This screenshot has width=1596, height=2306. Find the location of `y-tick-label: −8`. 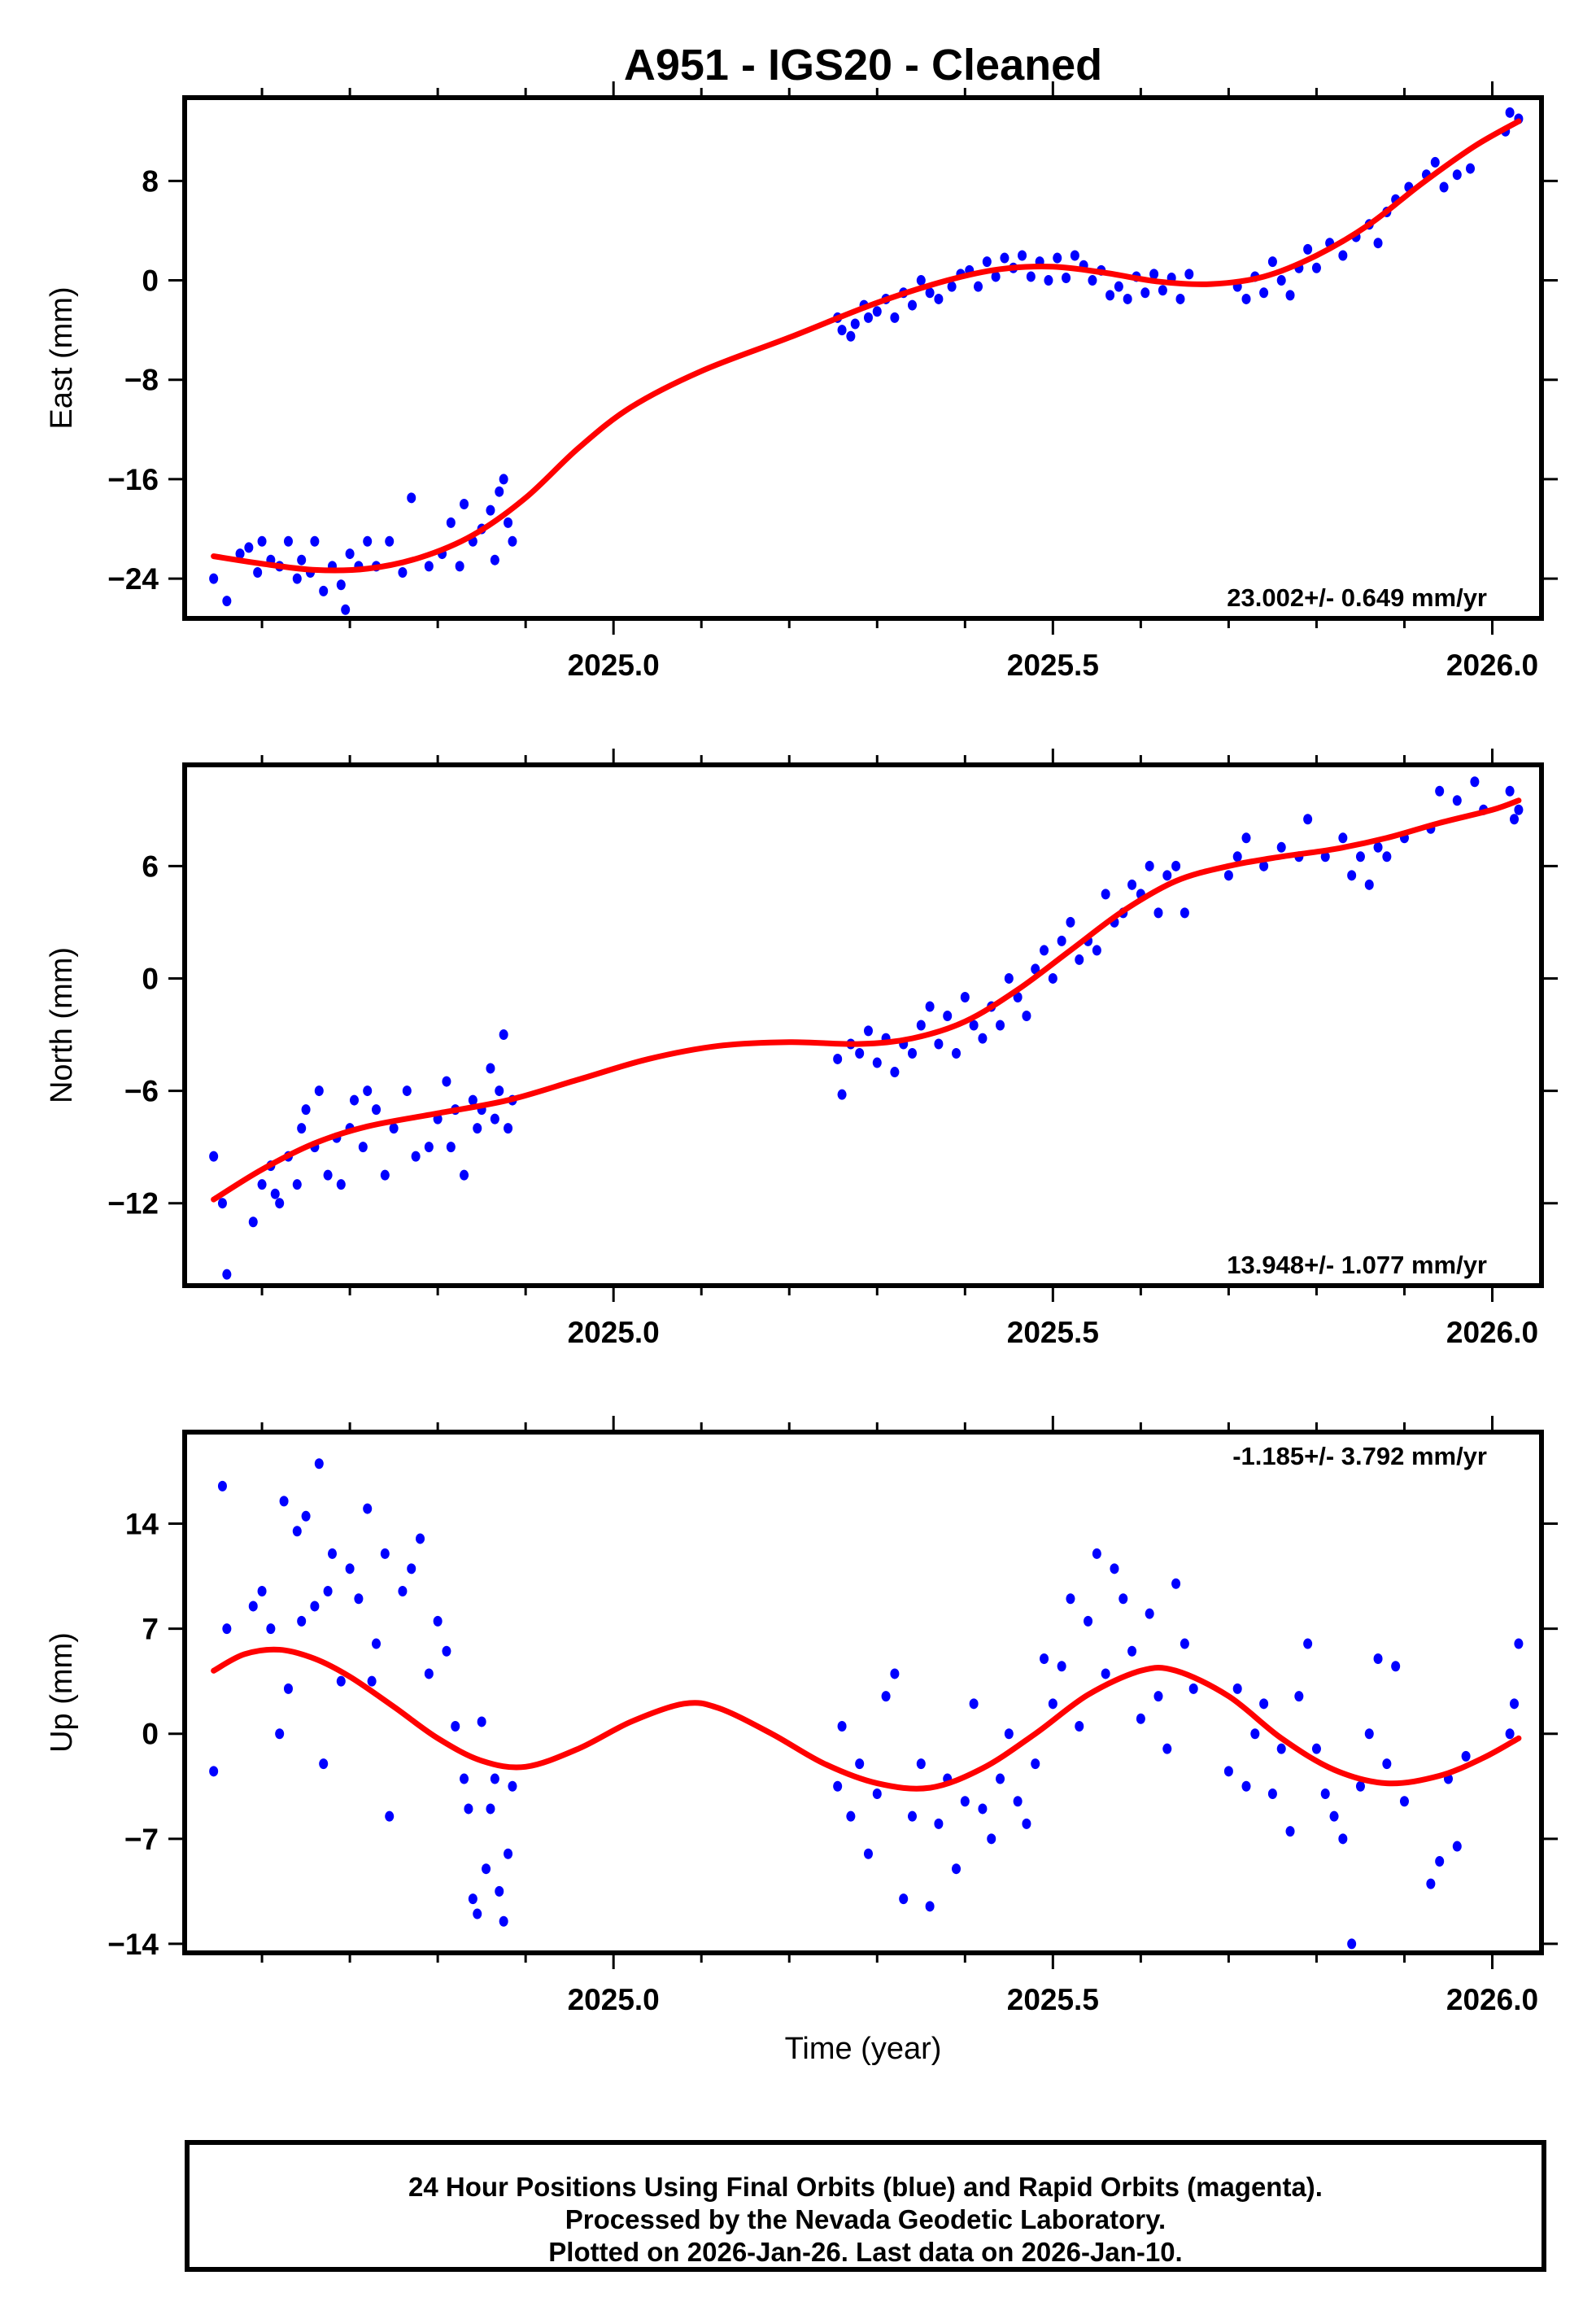

y-tick-label: −8 is located at coordinates (141, 380).